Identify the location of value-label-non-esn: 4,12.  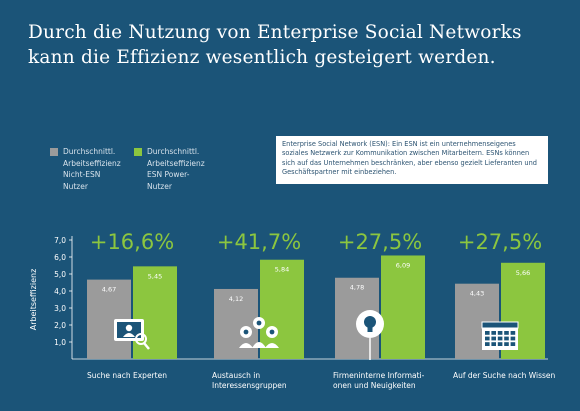
(236, 299).